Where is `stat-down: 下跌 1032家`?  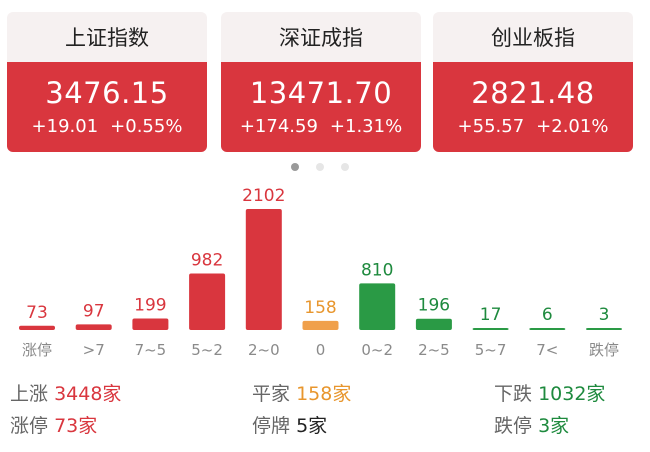
stat-down: 下跌 1032家 is located at coordinates (549, 392).